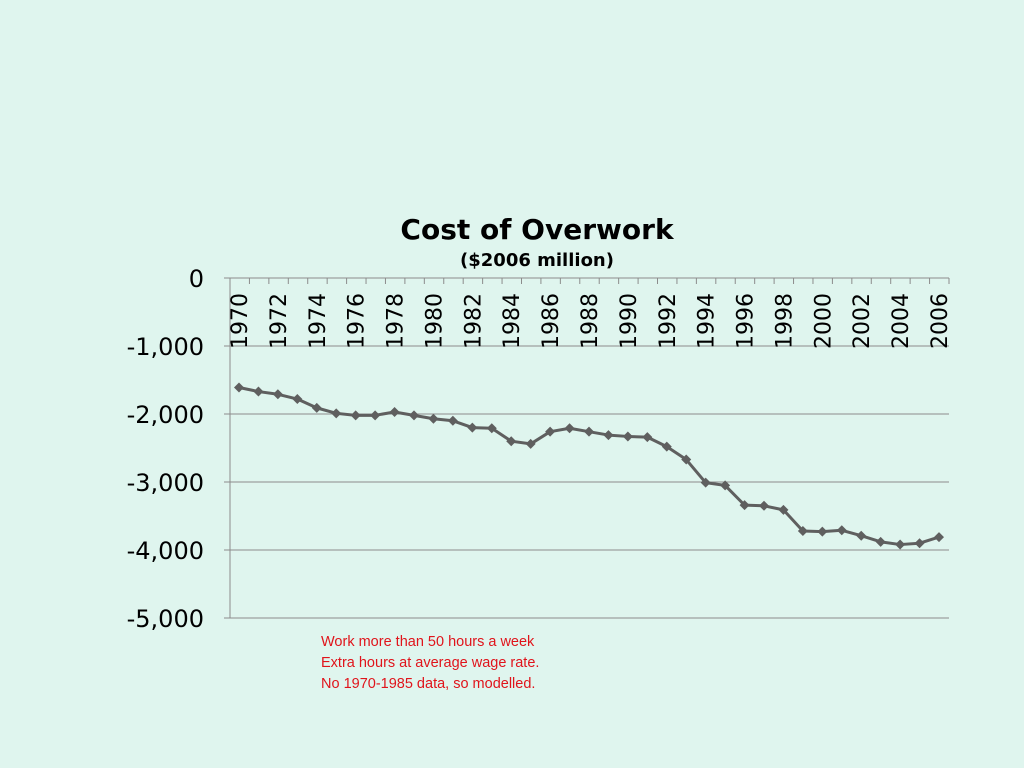 This screenshot has width=1024, height=768. I want to click on x-tick-label: 2006, so click(940, 321).